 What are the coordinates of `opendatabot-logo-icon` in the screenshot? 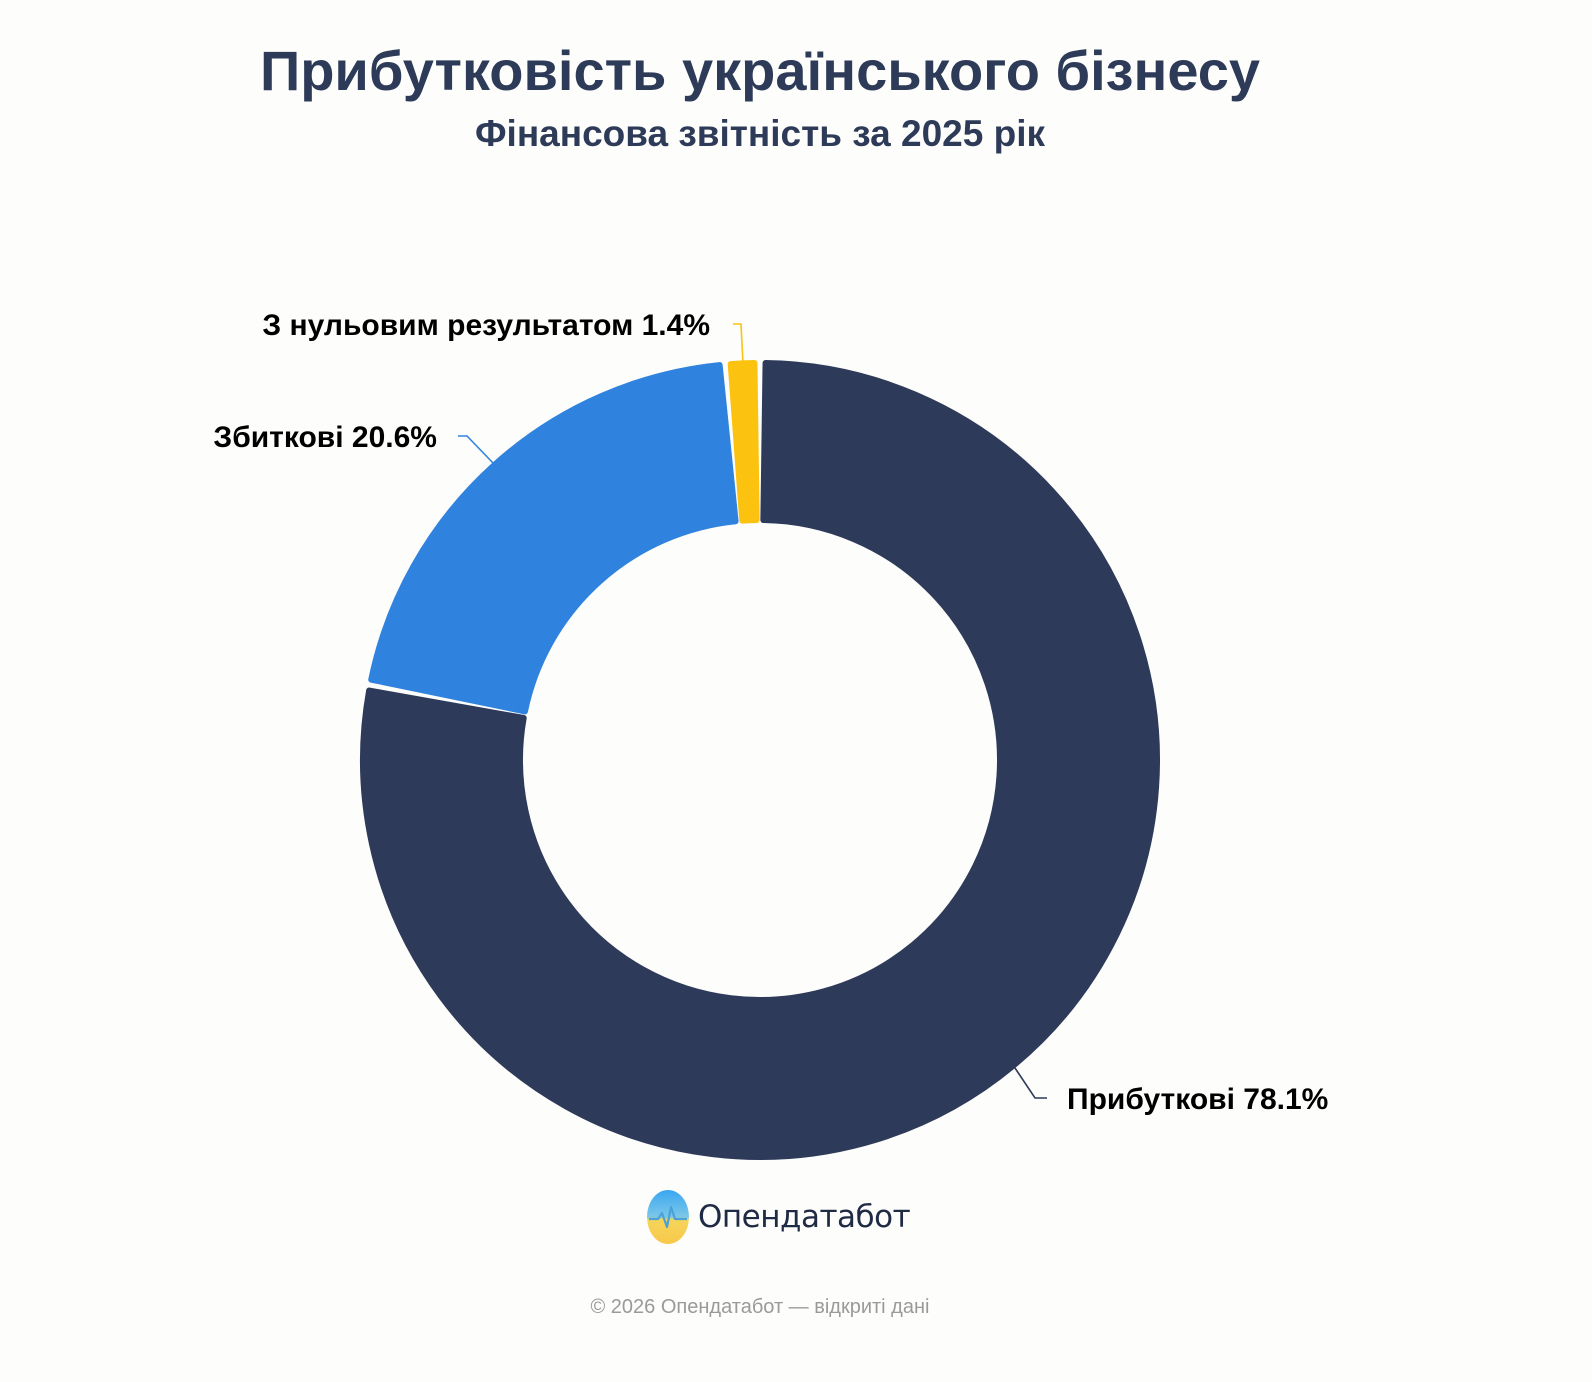 It's located at (668, 1217).